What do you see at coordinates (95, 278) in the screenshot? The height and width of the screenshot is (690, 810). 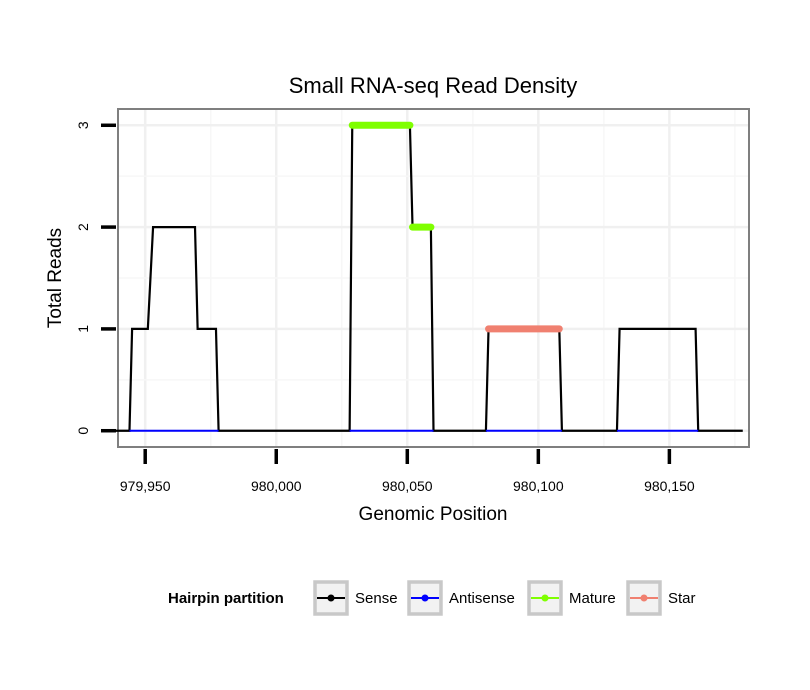 I see `y-axis: 0 1 2 3` at bounding box center [95, 278].